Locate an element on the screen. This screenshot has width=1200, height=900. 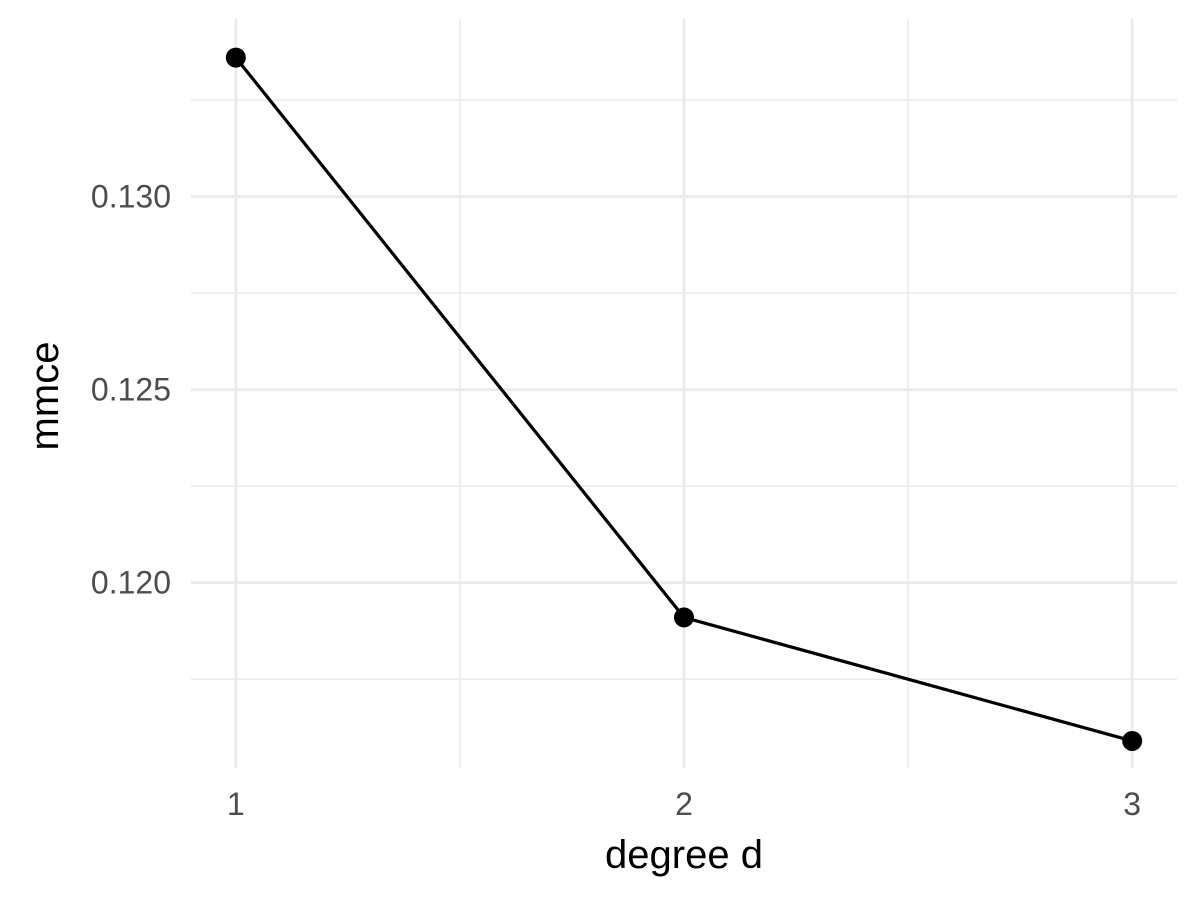
x-tick-label: 2 is located at coordinates (684, 804).